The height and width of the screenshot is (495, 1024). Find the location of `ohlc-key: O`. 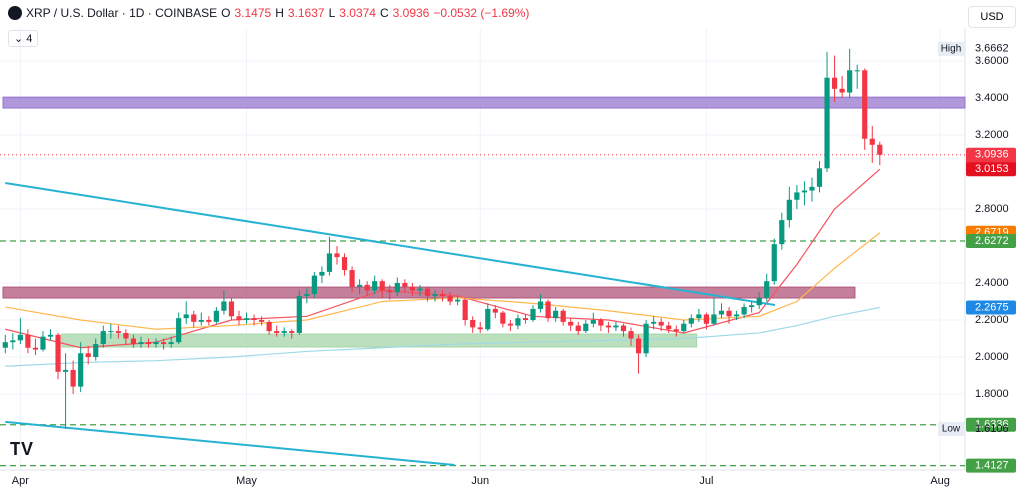

ohlc-key: O is located at coordinates (226, 13).